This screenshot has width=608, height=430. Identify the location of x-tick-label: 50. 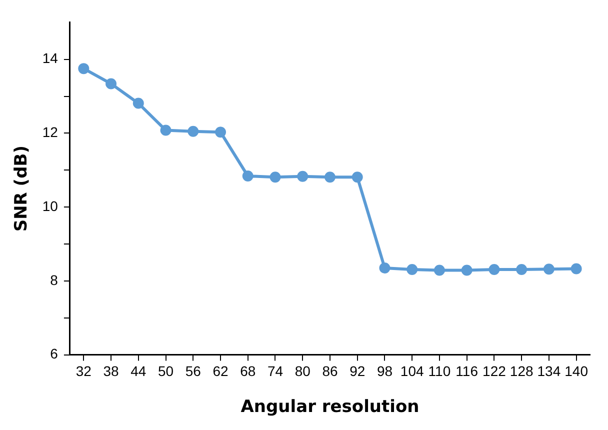
(166, 371).